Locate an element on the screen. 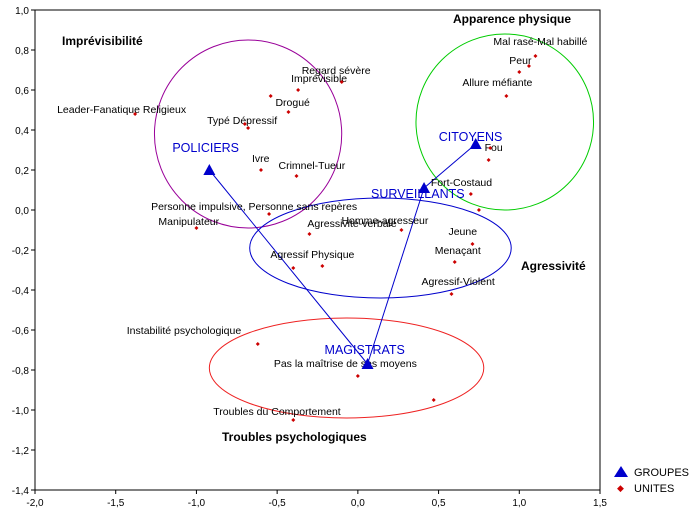  x-tick-label: 0,5 is located at coordinates (439, 503).